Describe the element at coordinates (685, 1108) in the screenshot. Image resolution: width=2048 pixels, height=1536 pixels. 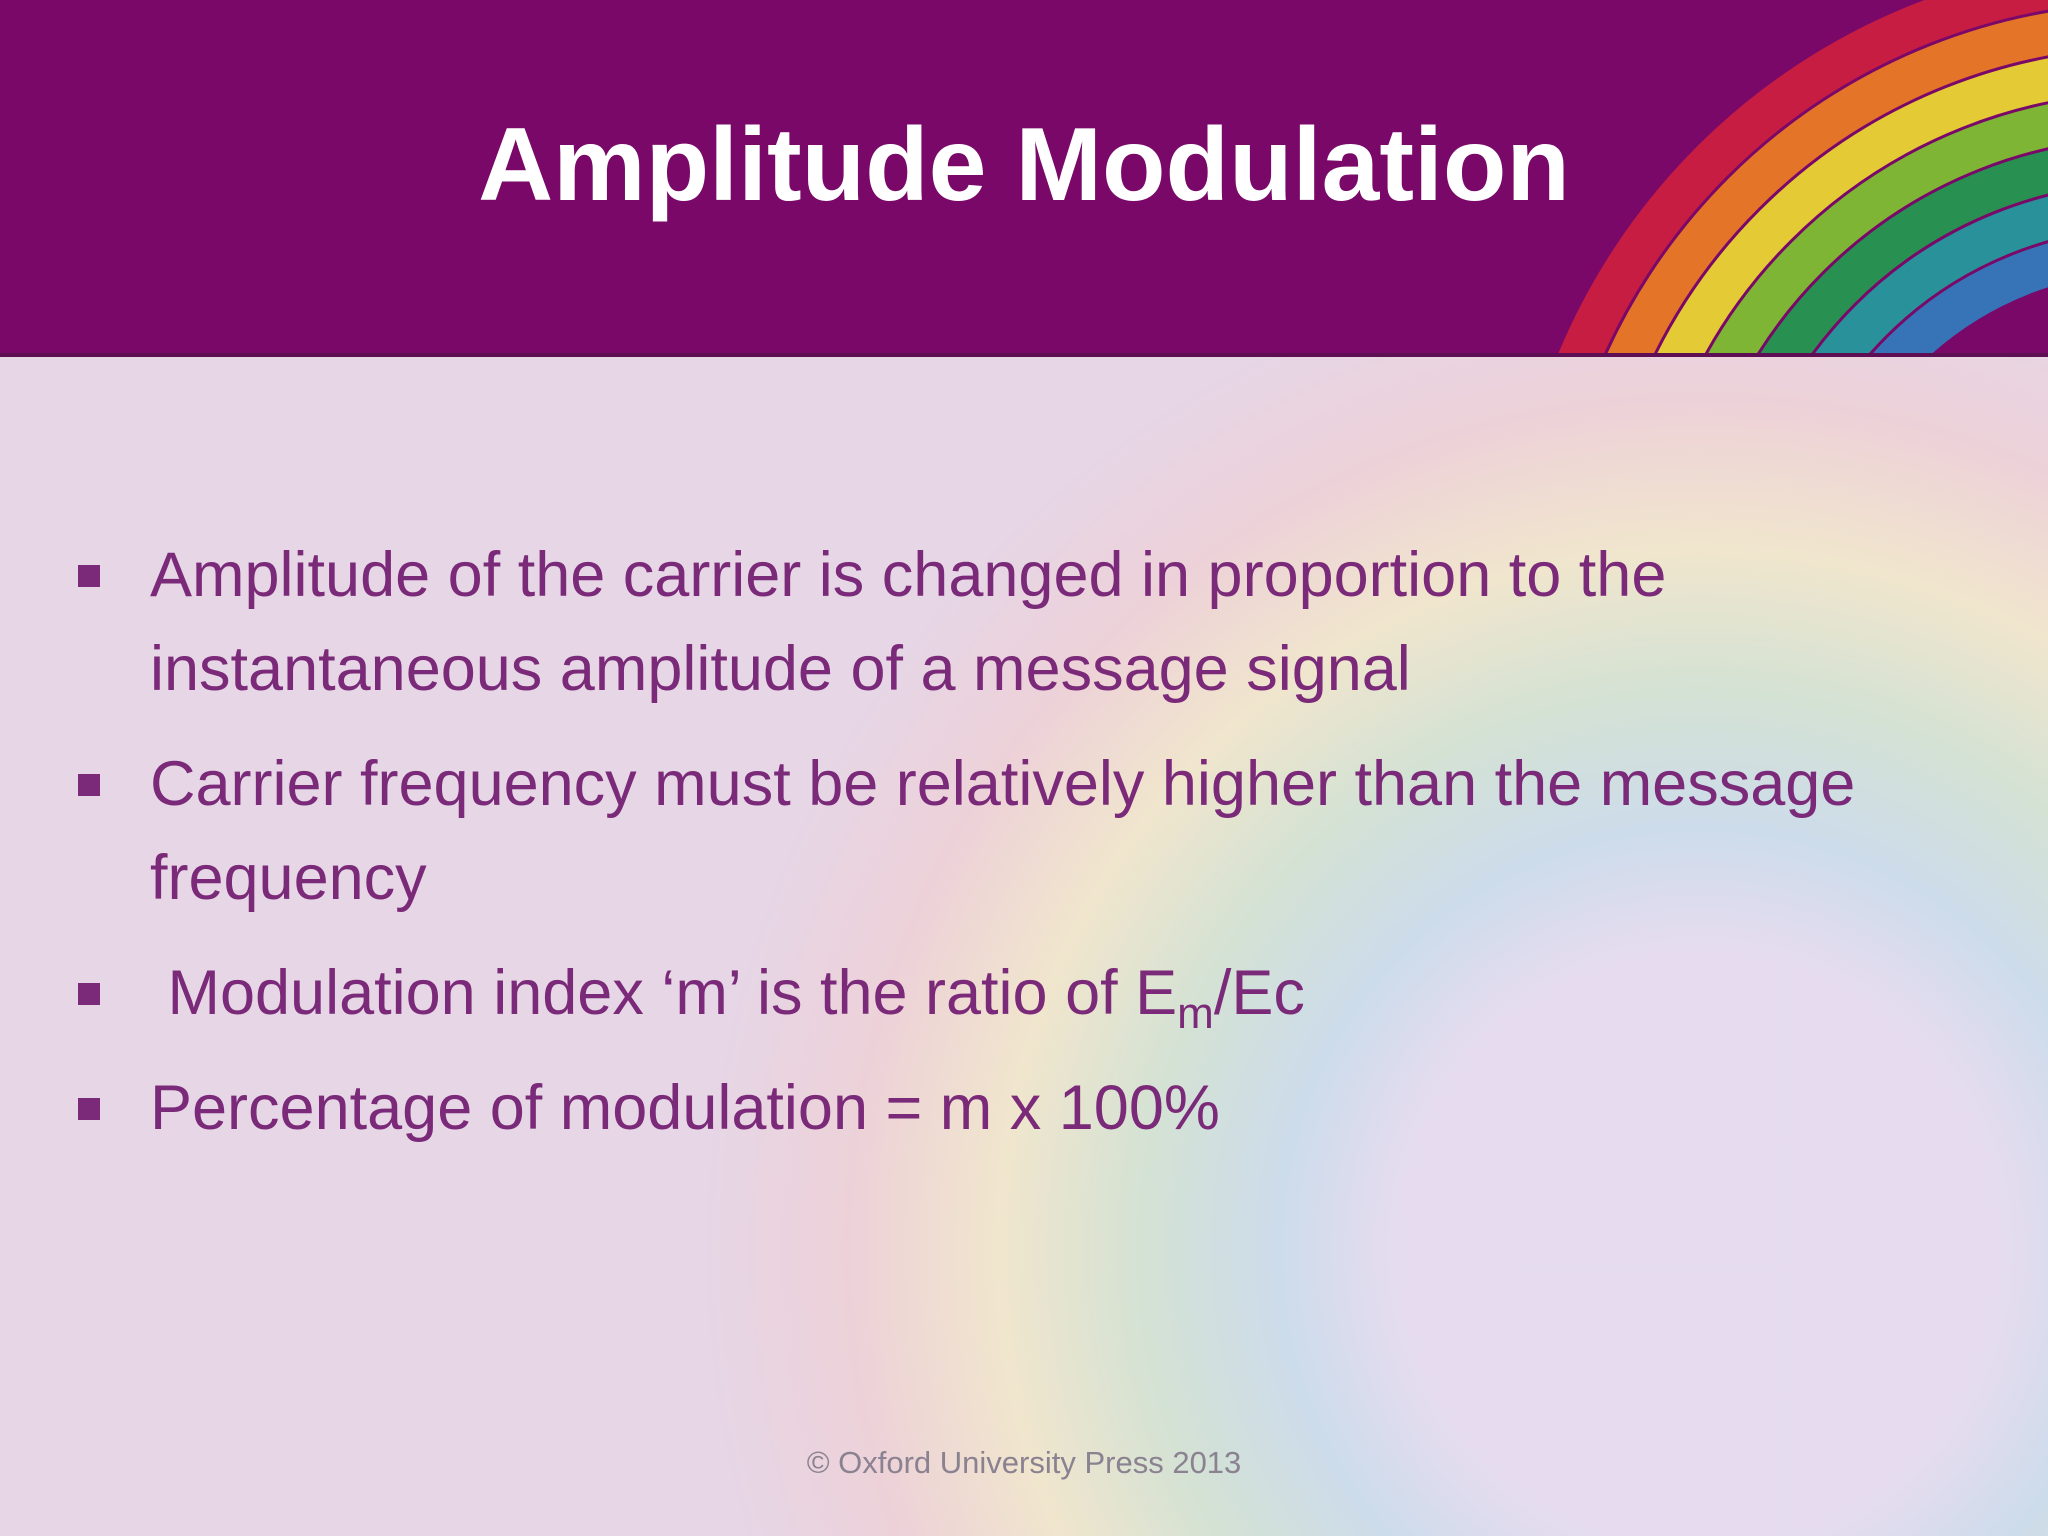
I see `bullet-text: Percentage of modulation = m x 100%` at that location.